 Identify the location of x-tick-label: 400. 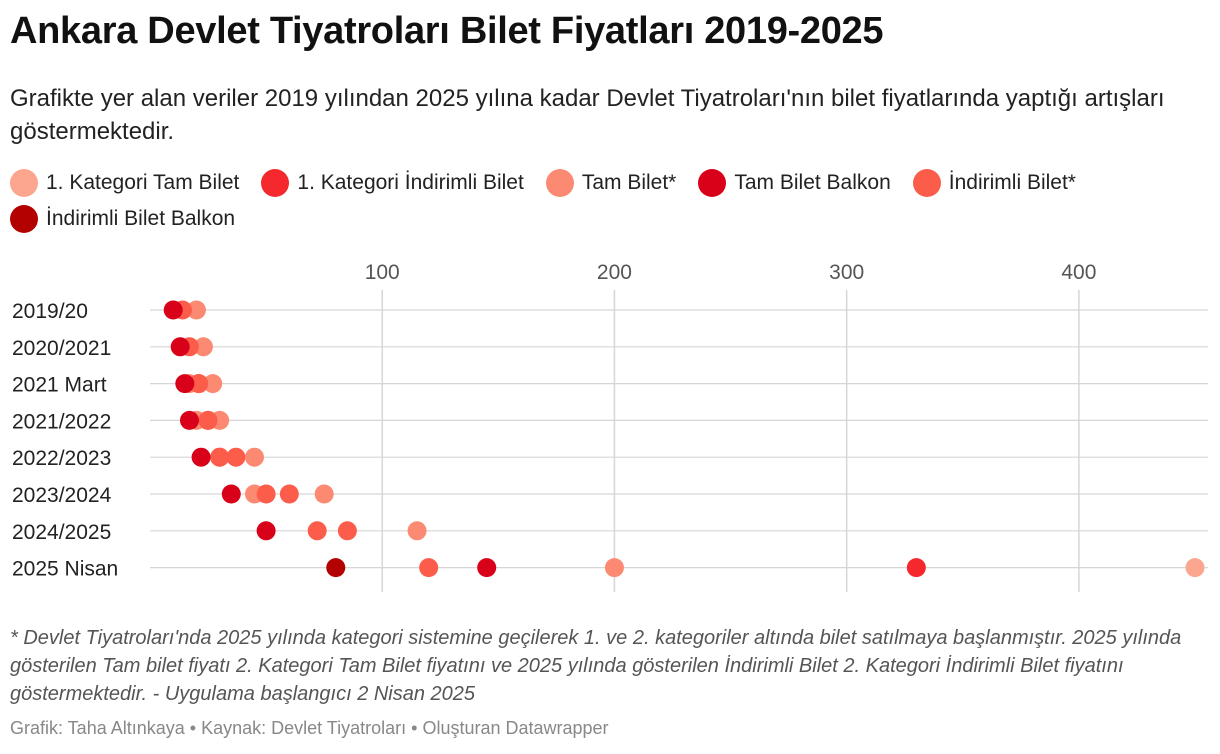
(1078, 272).